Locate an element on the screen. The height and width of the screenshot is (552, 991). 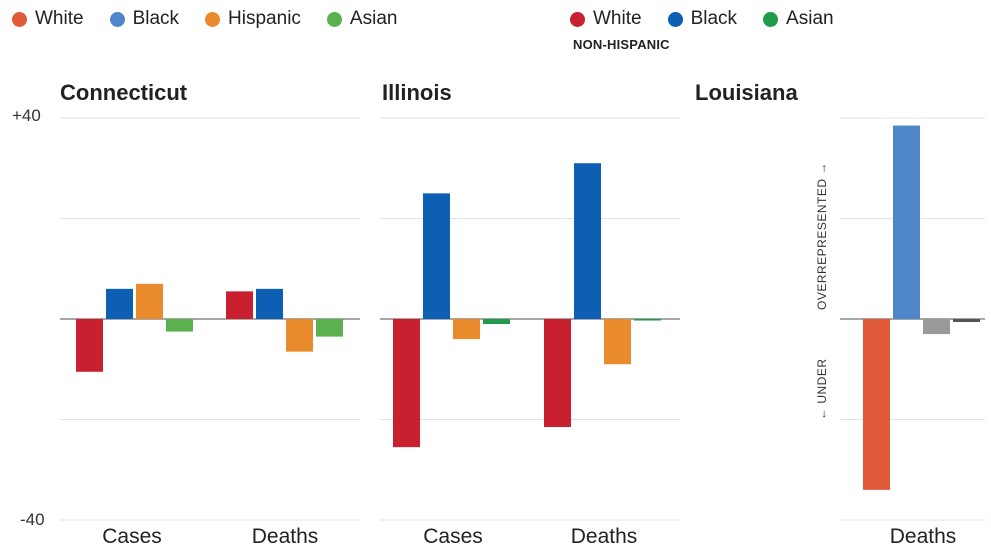
annotation-under: ← UNDER is located at coordinates (822, 389).